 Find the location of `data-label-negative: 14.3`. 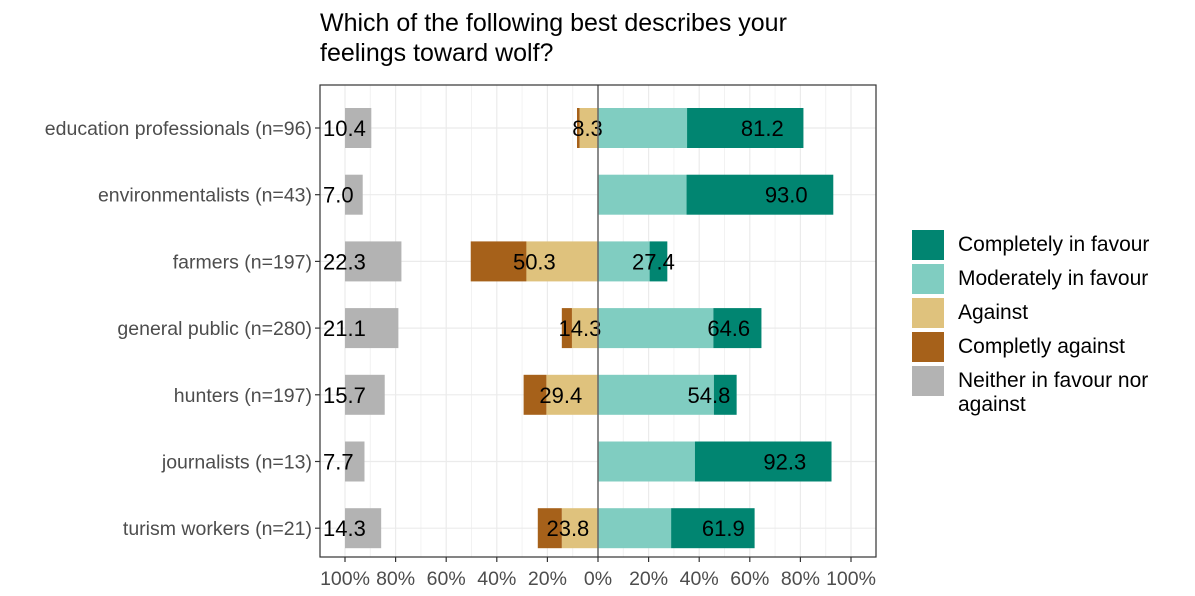

data-label-negative: 14.3 is located at coordinates (579, 328).